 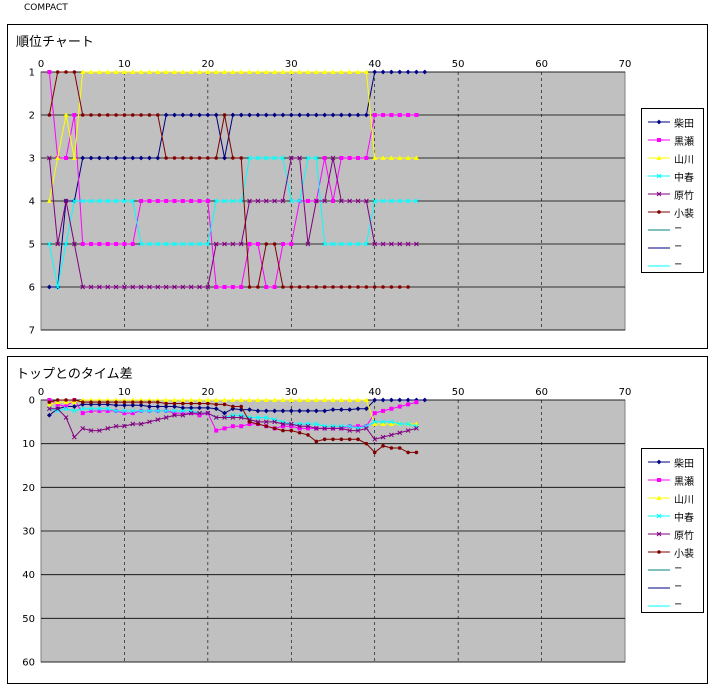 What do you see at coordinates (541, 392) in the screenshot?
I see `x-tick-label: 60` at bounding box center [541, 392].